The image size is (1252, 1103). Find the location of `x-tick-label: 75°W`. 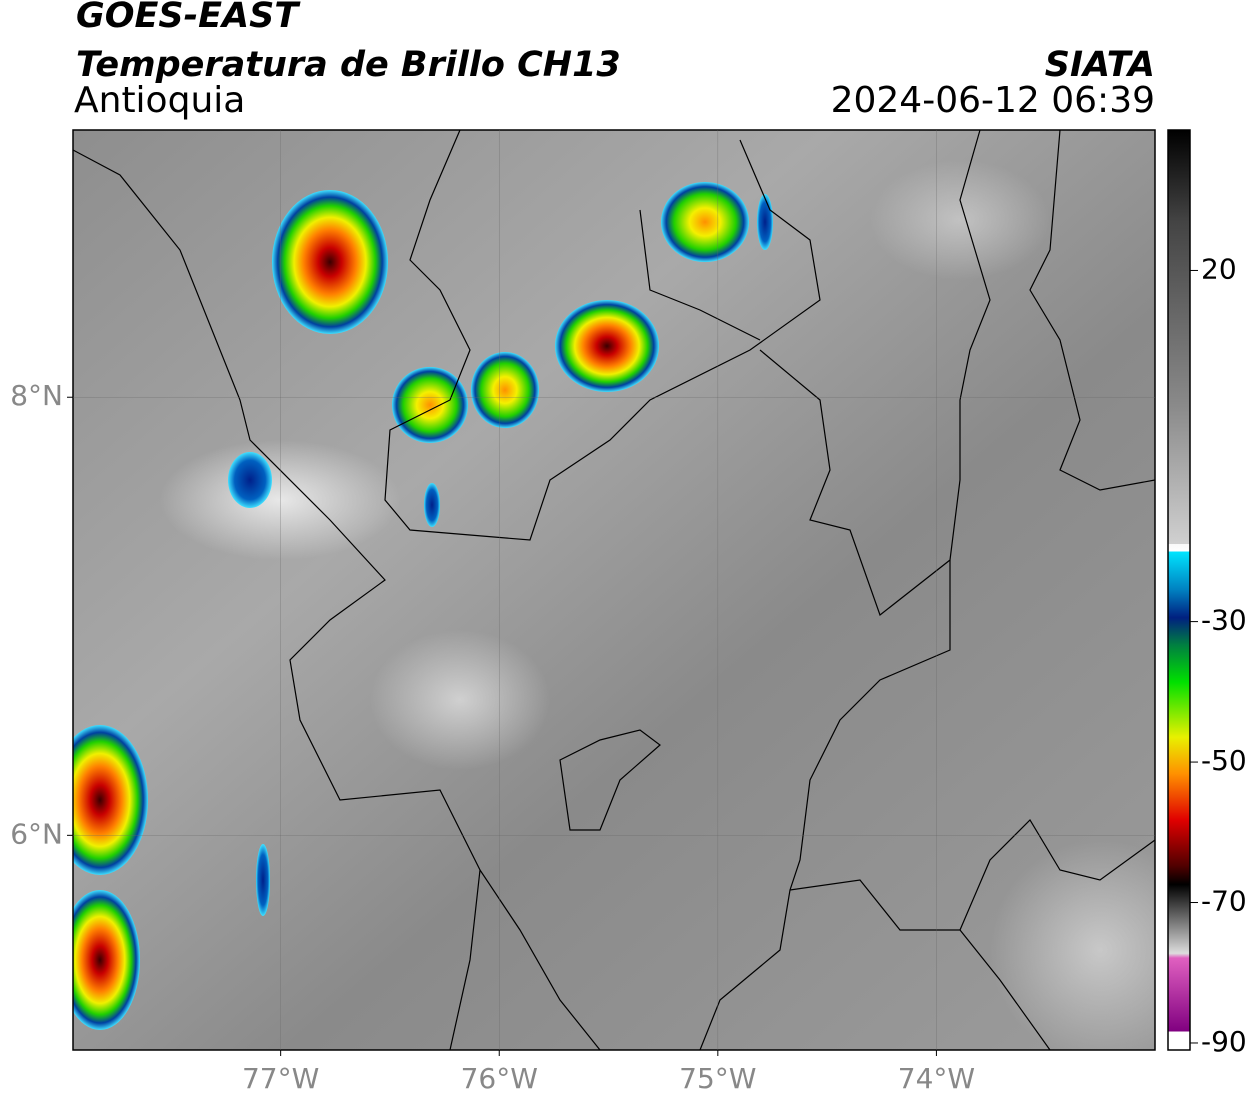

x-tick-label: 75°W is located at coordinates (717, 1078).